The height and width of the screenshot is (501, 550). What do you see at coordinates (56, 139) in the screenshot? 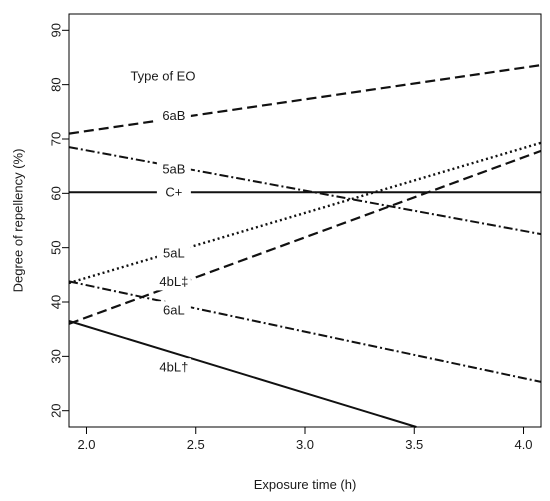
I see `y-tick-label-5: 70` at bounding box center [56, 139].